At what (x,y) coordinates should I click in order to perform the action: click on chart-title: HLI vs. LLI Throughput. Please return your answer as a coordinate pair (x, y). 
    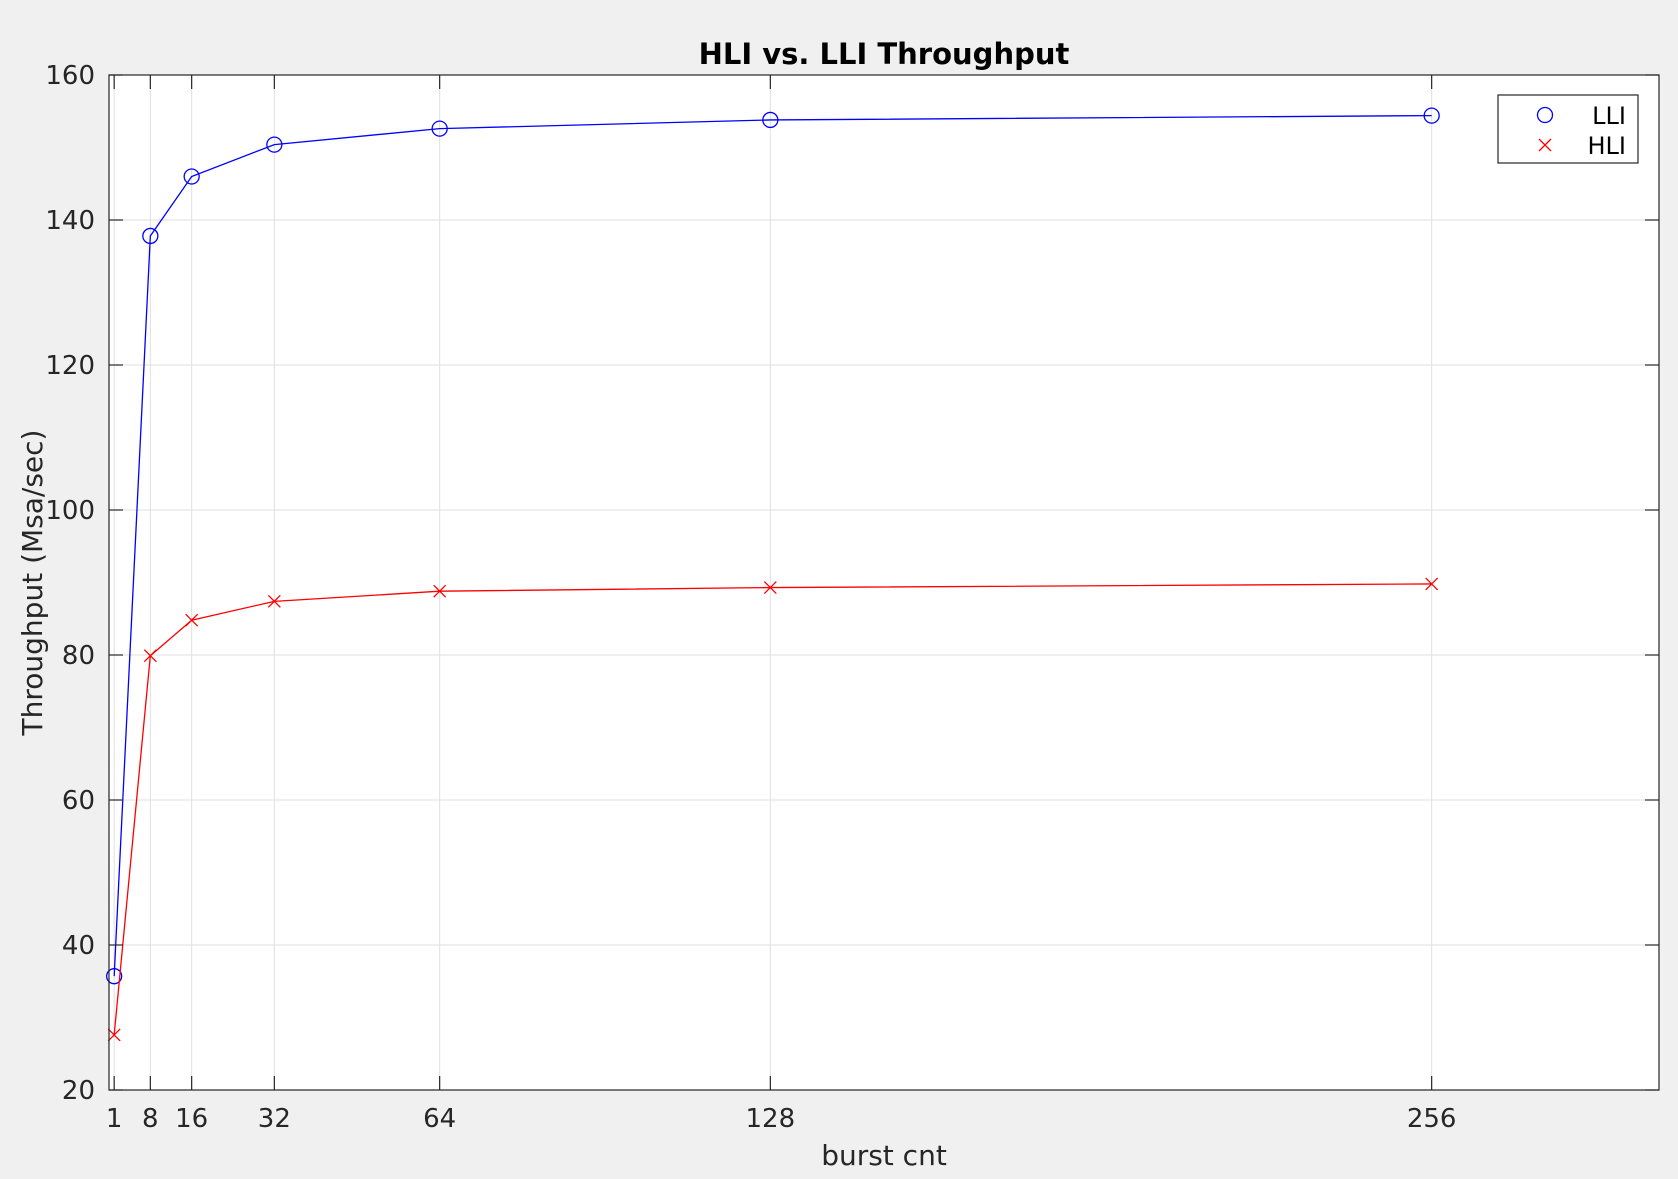
    Looking at the image, I should click on (884, 54).